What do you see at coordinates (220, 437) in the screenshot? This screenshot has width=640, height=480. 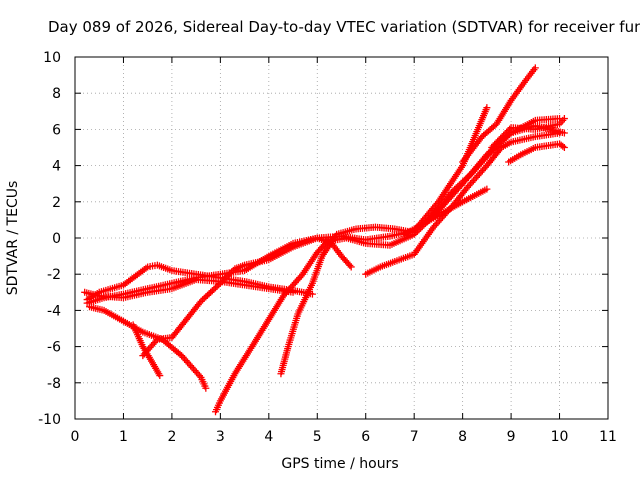 I see `x-tick-label: 3` at bounding box center [220, 437].